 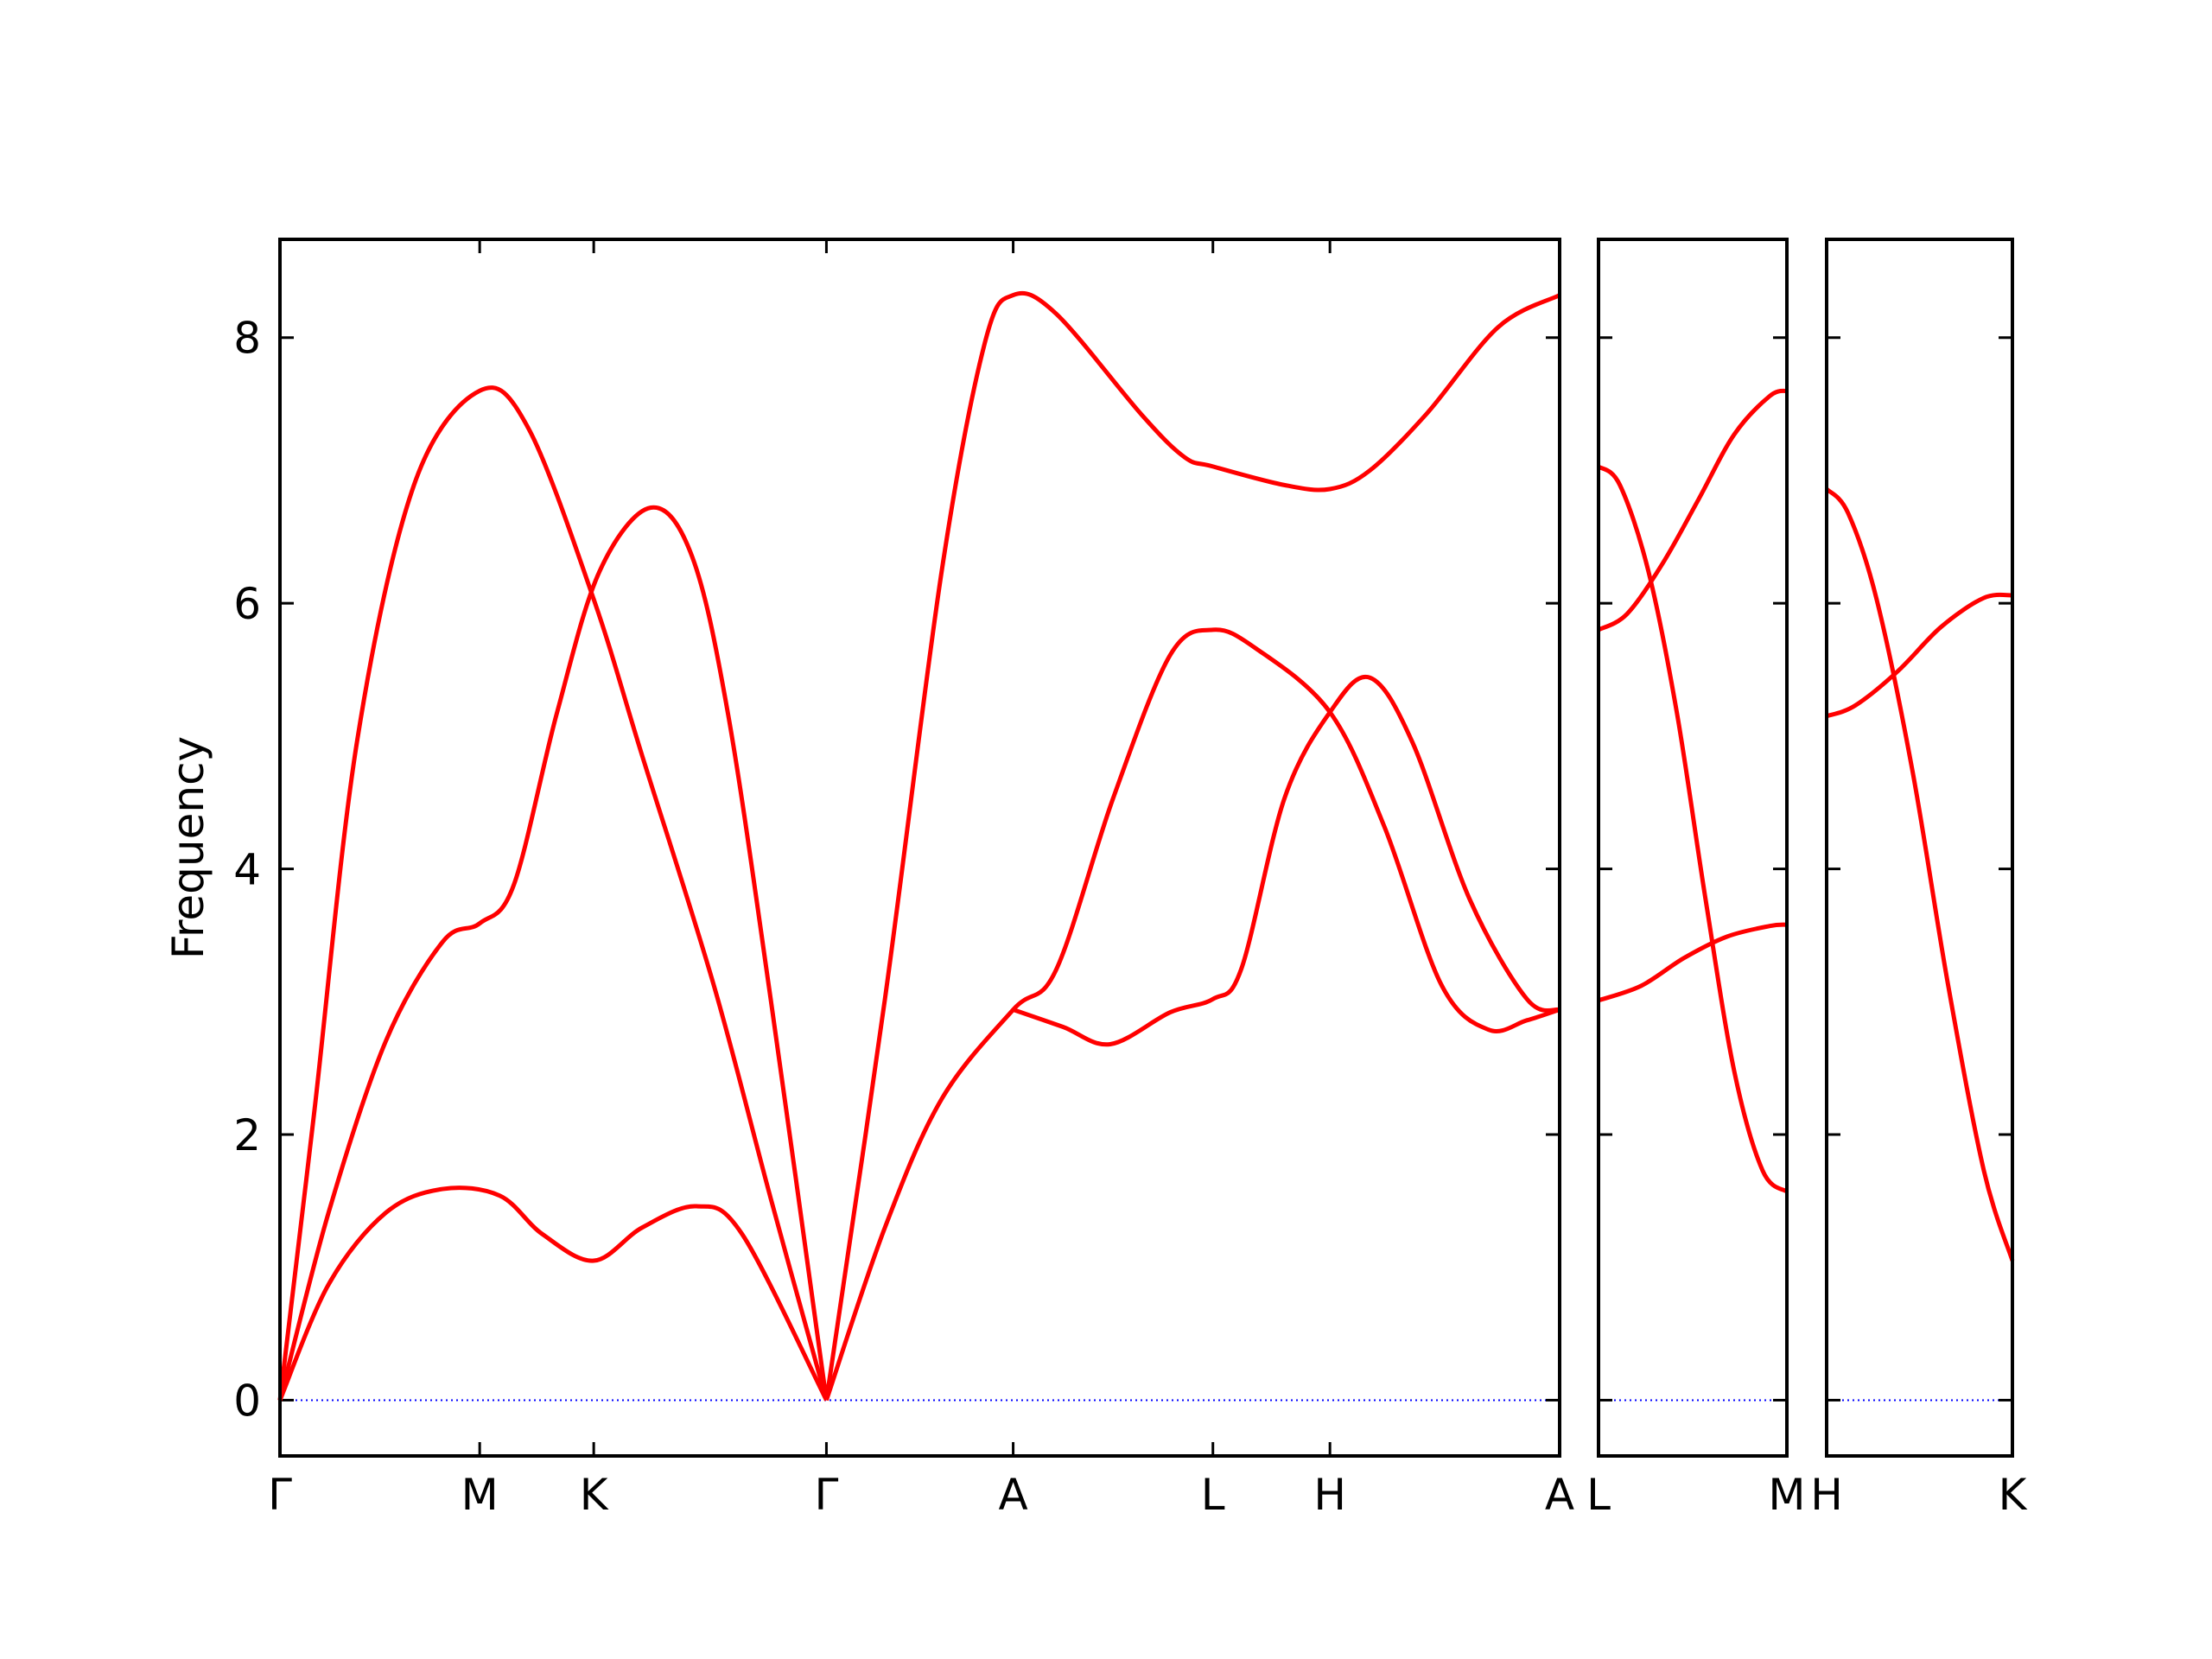 I want to click on y-axis-label: Frequency, so click(x=188, y=847).